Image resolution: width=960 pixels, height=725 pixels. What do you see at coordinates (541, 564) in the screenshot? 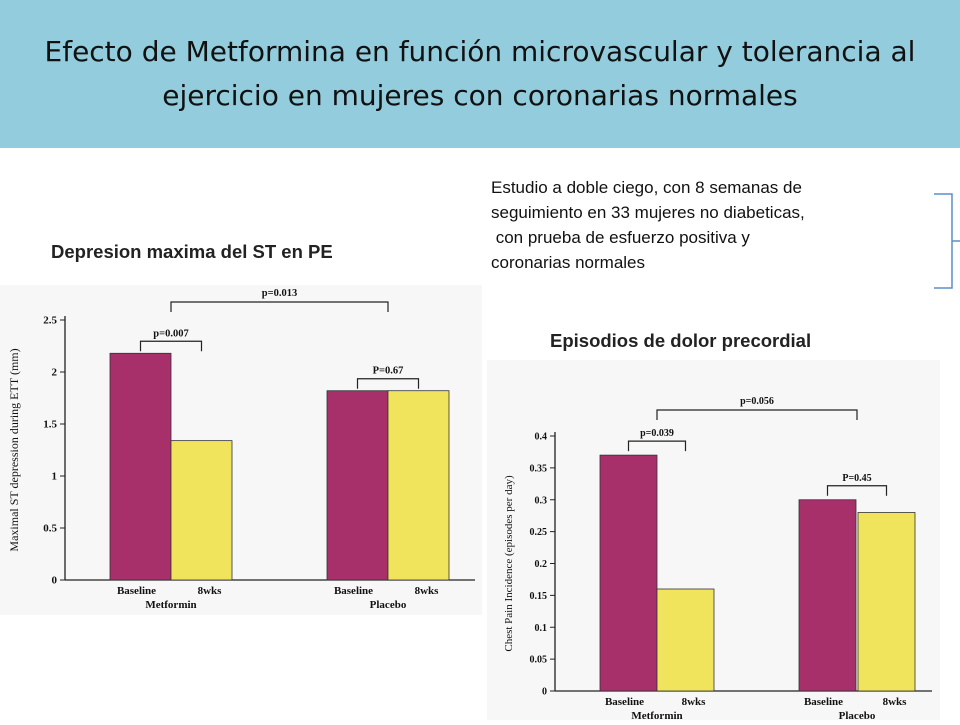
I see `y-tick-label: 0.2` at bounding box center [541, 564].